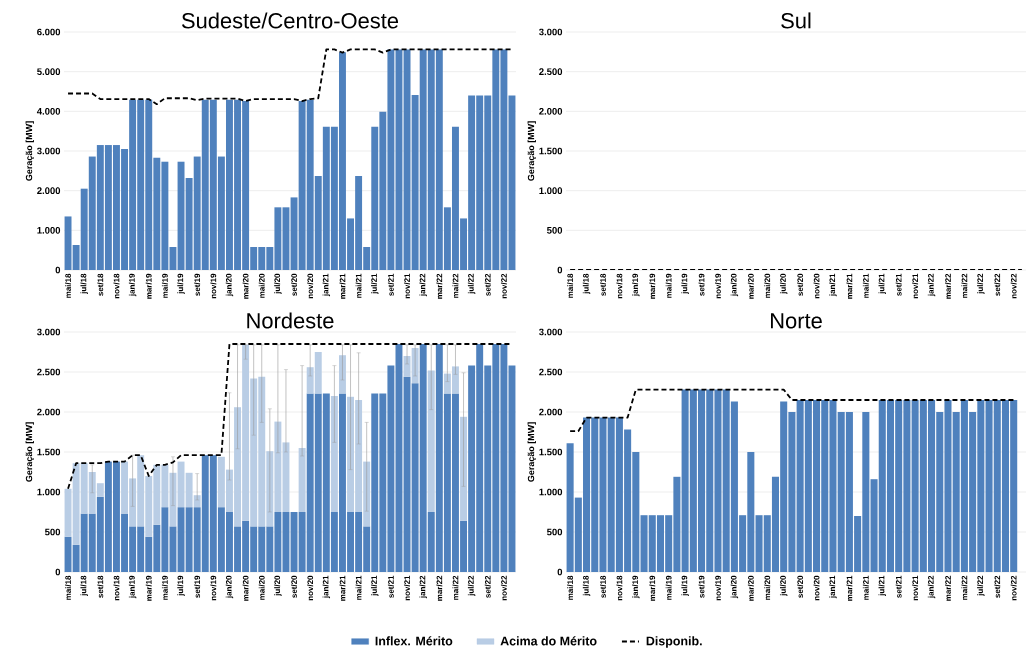 The image size is (1036, 650). What do you see at coordinates (290, 20) in the screenshot?
I see `chart-title: Sudeste/Centro-Oeste` at bounding box center [290, 20].